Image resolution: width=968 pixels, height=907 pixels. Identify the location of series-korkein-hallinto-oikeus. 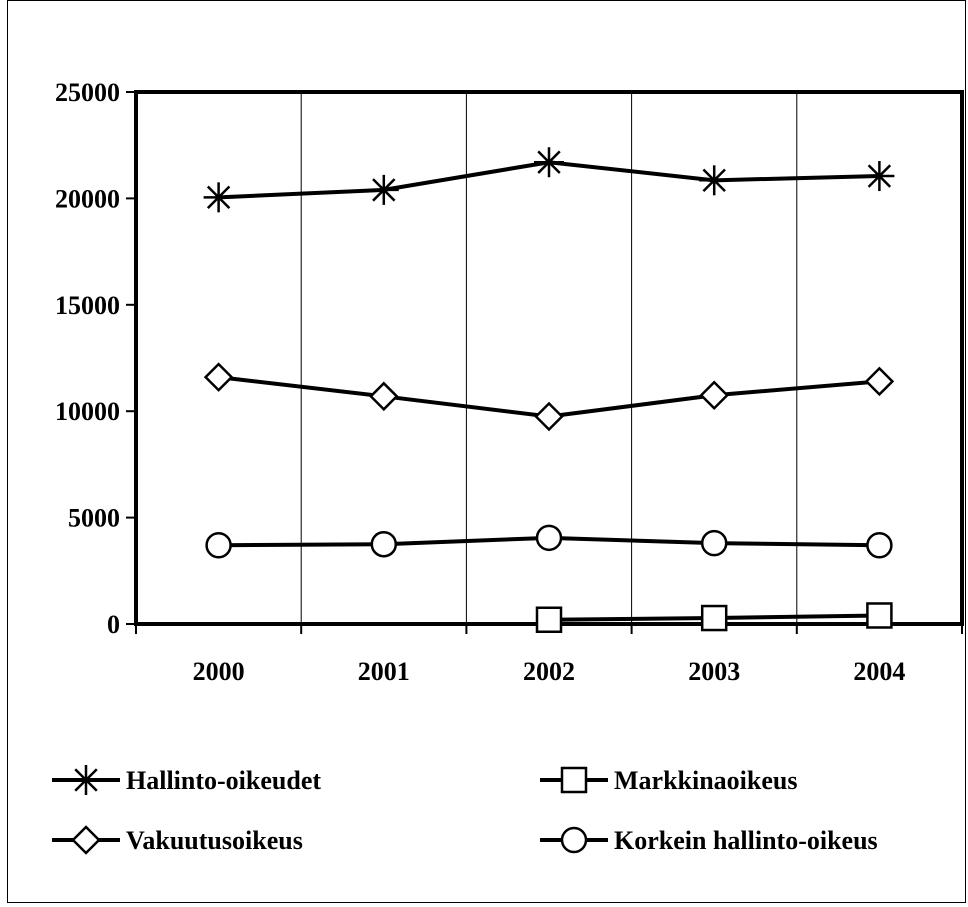
(549, 541).